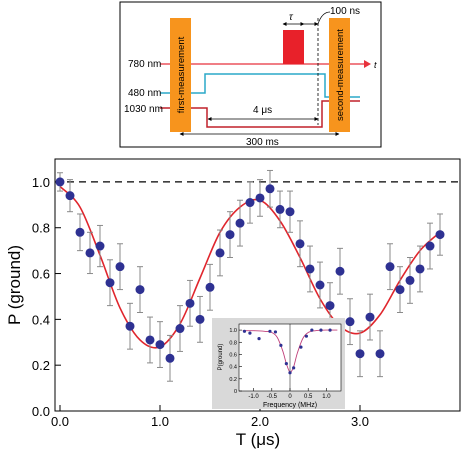 This screenshot has height=451, width=463. I want to click on long-duration-label: 300 ms, so click(262, 142).